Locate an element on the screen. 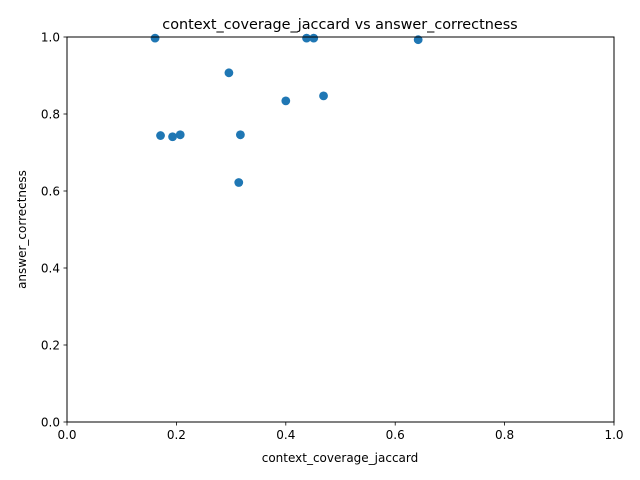 This screenshot has width=640, height=480. y-tick-label: 0.4 is located at coordinates (50, 268).